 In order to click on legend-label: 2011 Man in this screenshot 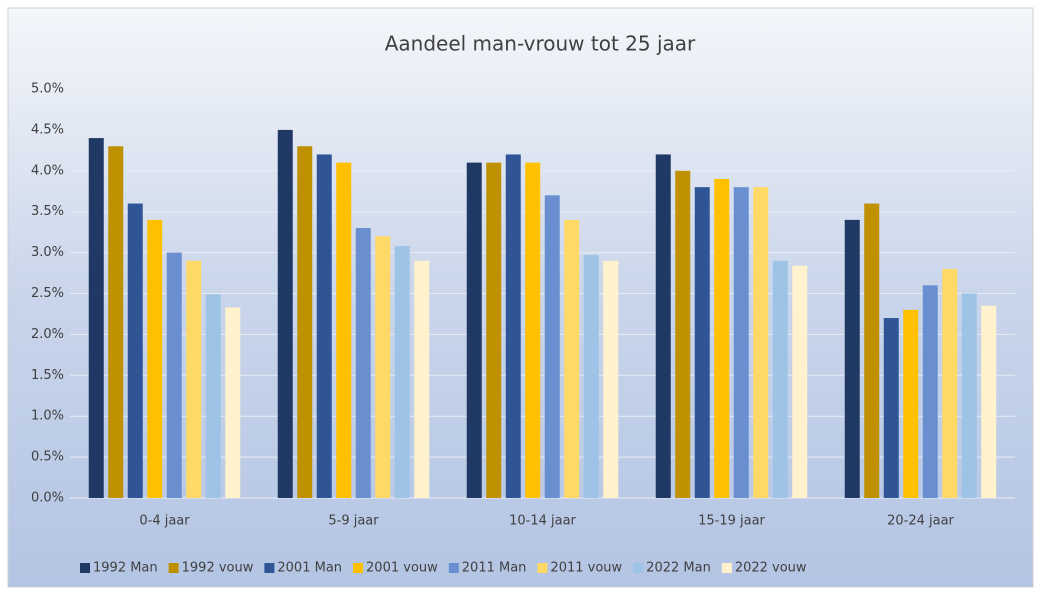, I will do `click(494, 568)`.